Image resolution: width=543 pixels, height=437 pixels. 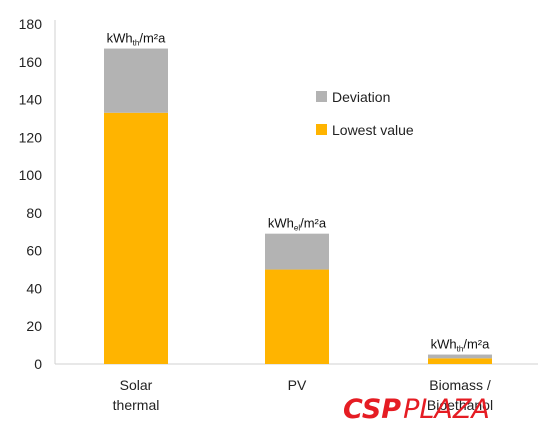 What do you see at coordinates (321, 96) in the screenshot?
I see `legend-swatch-deviation` at bounding box center [321, 96].